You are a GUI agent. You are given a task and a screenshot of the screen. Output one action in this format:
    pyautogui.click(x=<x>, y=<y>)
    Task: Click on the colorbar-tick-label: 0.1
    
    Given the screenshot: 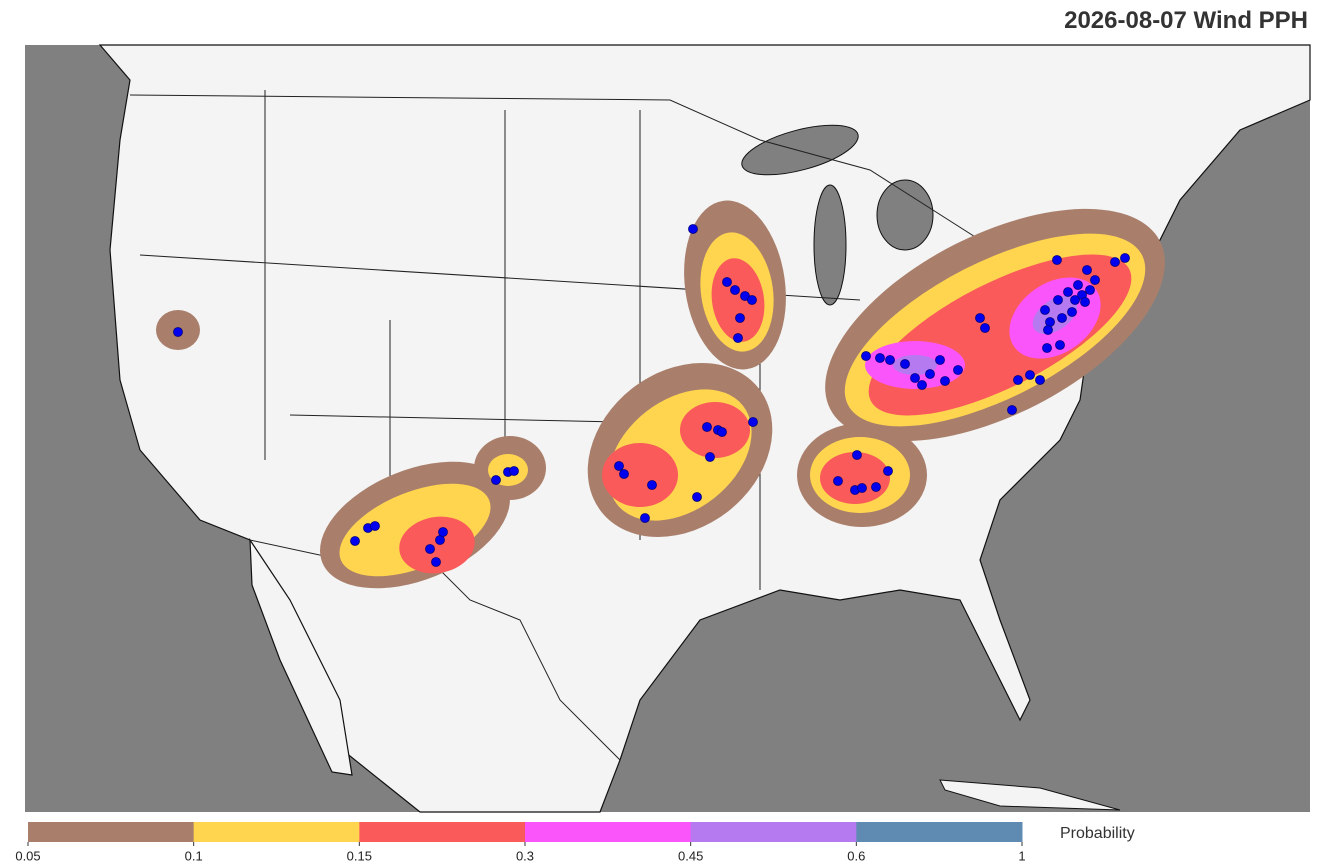 What is the action you would take?
    pyautogui.click(x=194, y=855)
    